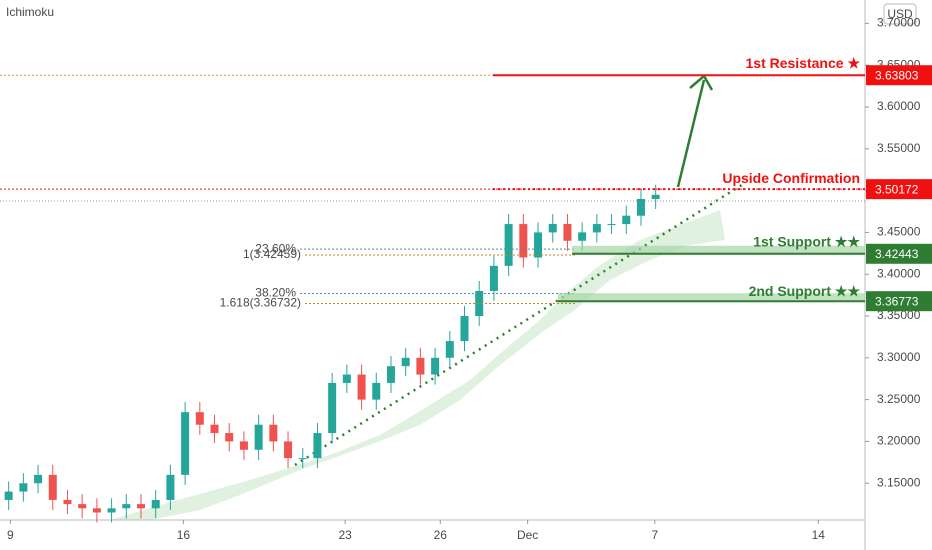  Describe the element at coordinates (345, 535) in the screenshot. I see `x-tick-label: 23` at that location.